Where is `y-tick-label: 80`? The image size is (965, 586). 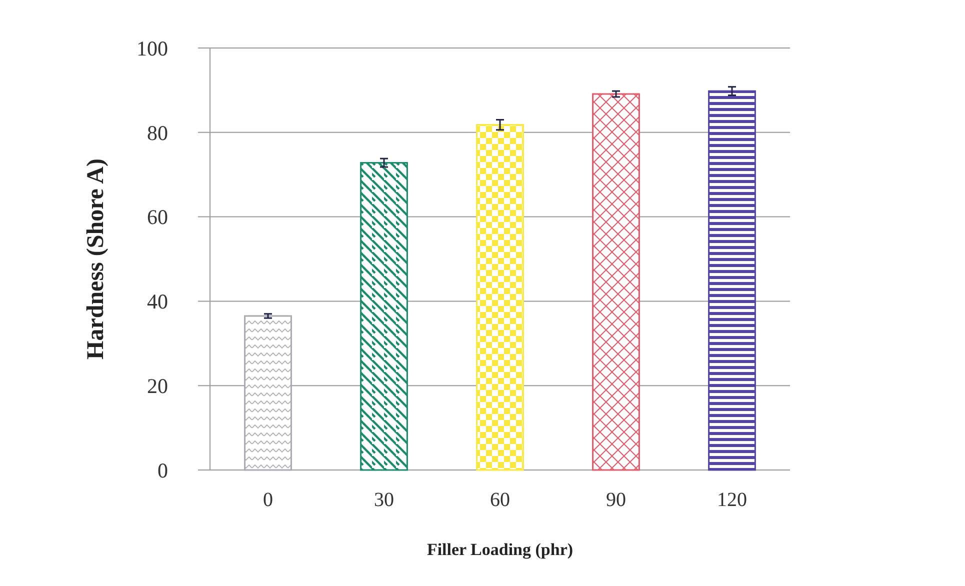
y-tick-label: 80 is located at coordinates (157, 132).